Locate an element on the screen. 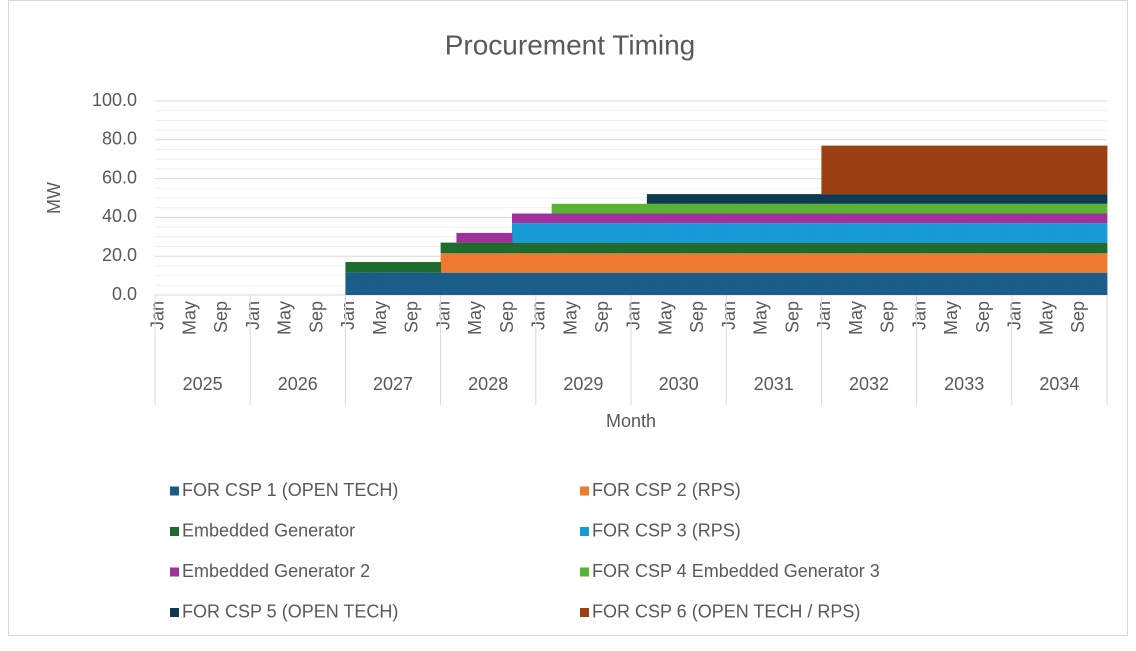 This screenshot has height=651, width=1136. y-tick-label: 40.0 is located at coordinates (119, 216).